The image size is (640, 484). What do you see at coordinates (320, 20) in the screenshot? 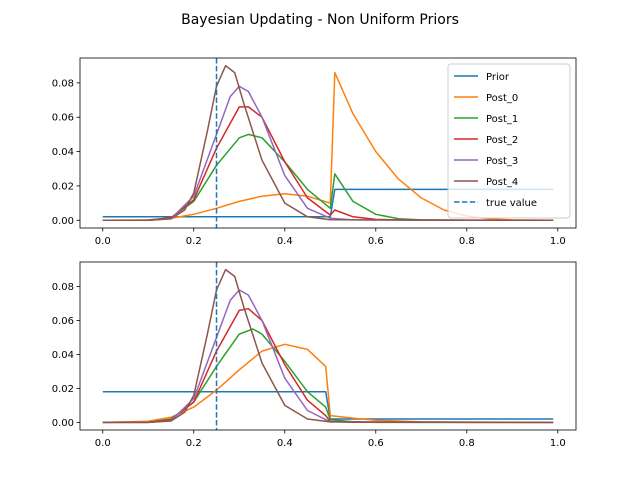
I see `figure-title: Bayesian Updating - Non Uniform Priors` at bounding box center [320, 20].